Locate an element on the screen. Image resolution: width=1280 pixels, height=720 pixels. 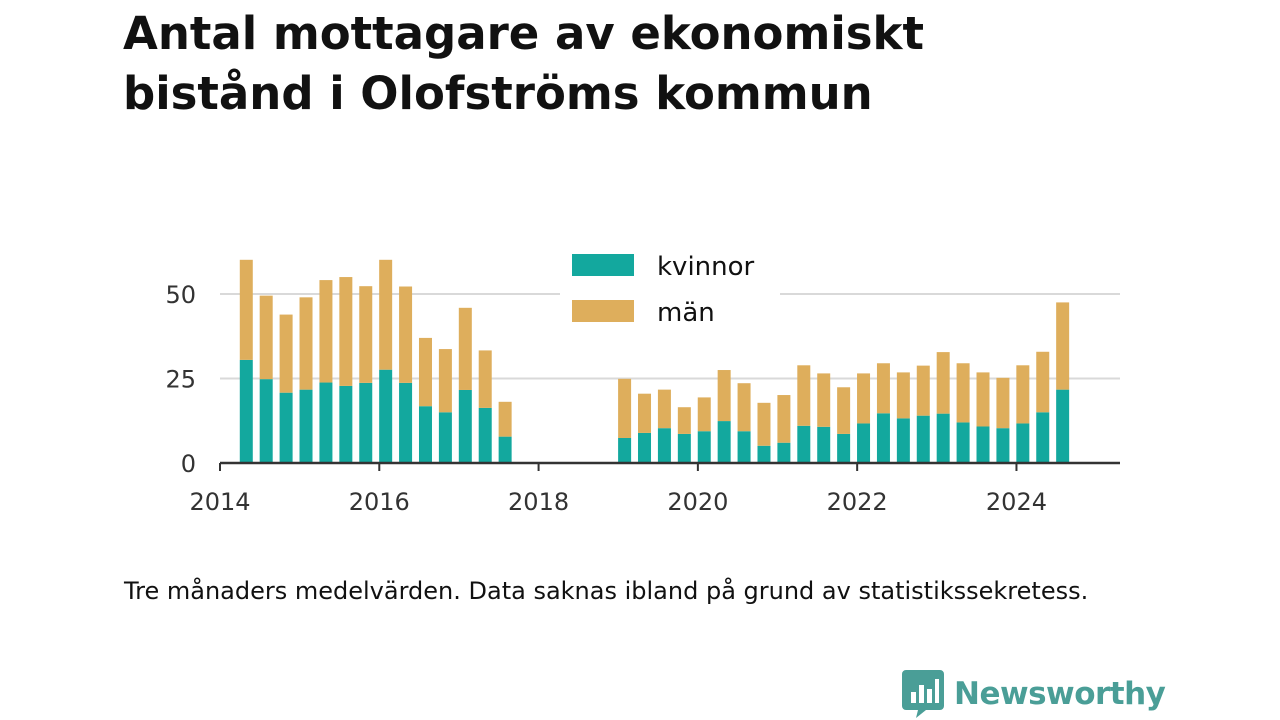
y-tick-label: 25 is located at coordinates (180, 379).